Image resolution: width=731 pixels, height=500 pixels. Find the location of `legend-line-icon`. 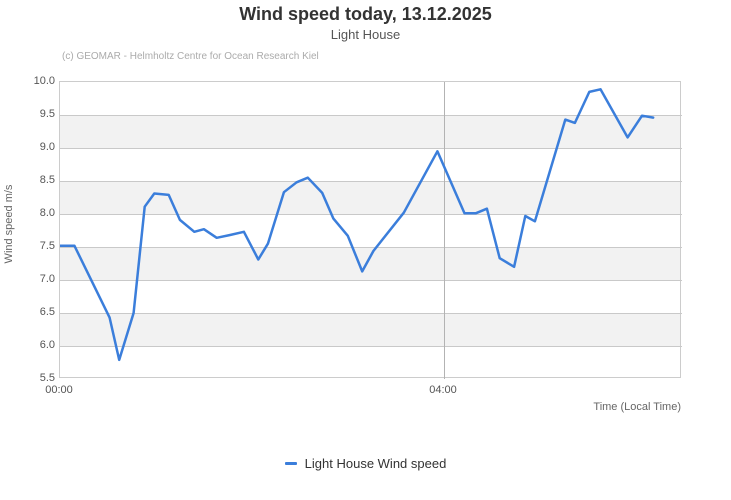

legend-line-icon is located at coordinates (290, 463).